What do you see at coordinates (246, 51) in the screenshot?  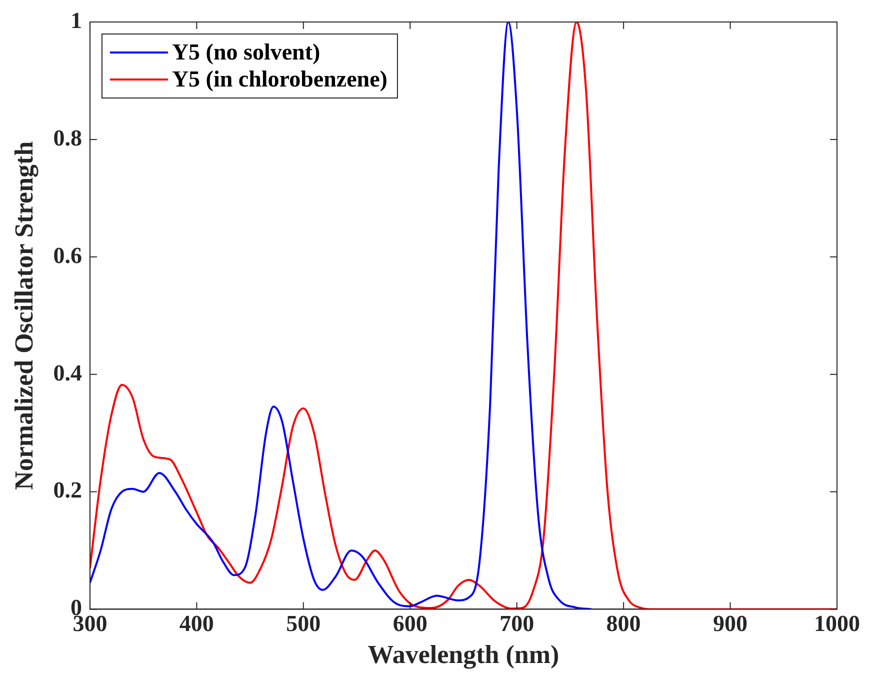 I see `legend-label: Y5 (no solvent)` at bounding box center [246, 51].